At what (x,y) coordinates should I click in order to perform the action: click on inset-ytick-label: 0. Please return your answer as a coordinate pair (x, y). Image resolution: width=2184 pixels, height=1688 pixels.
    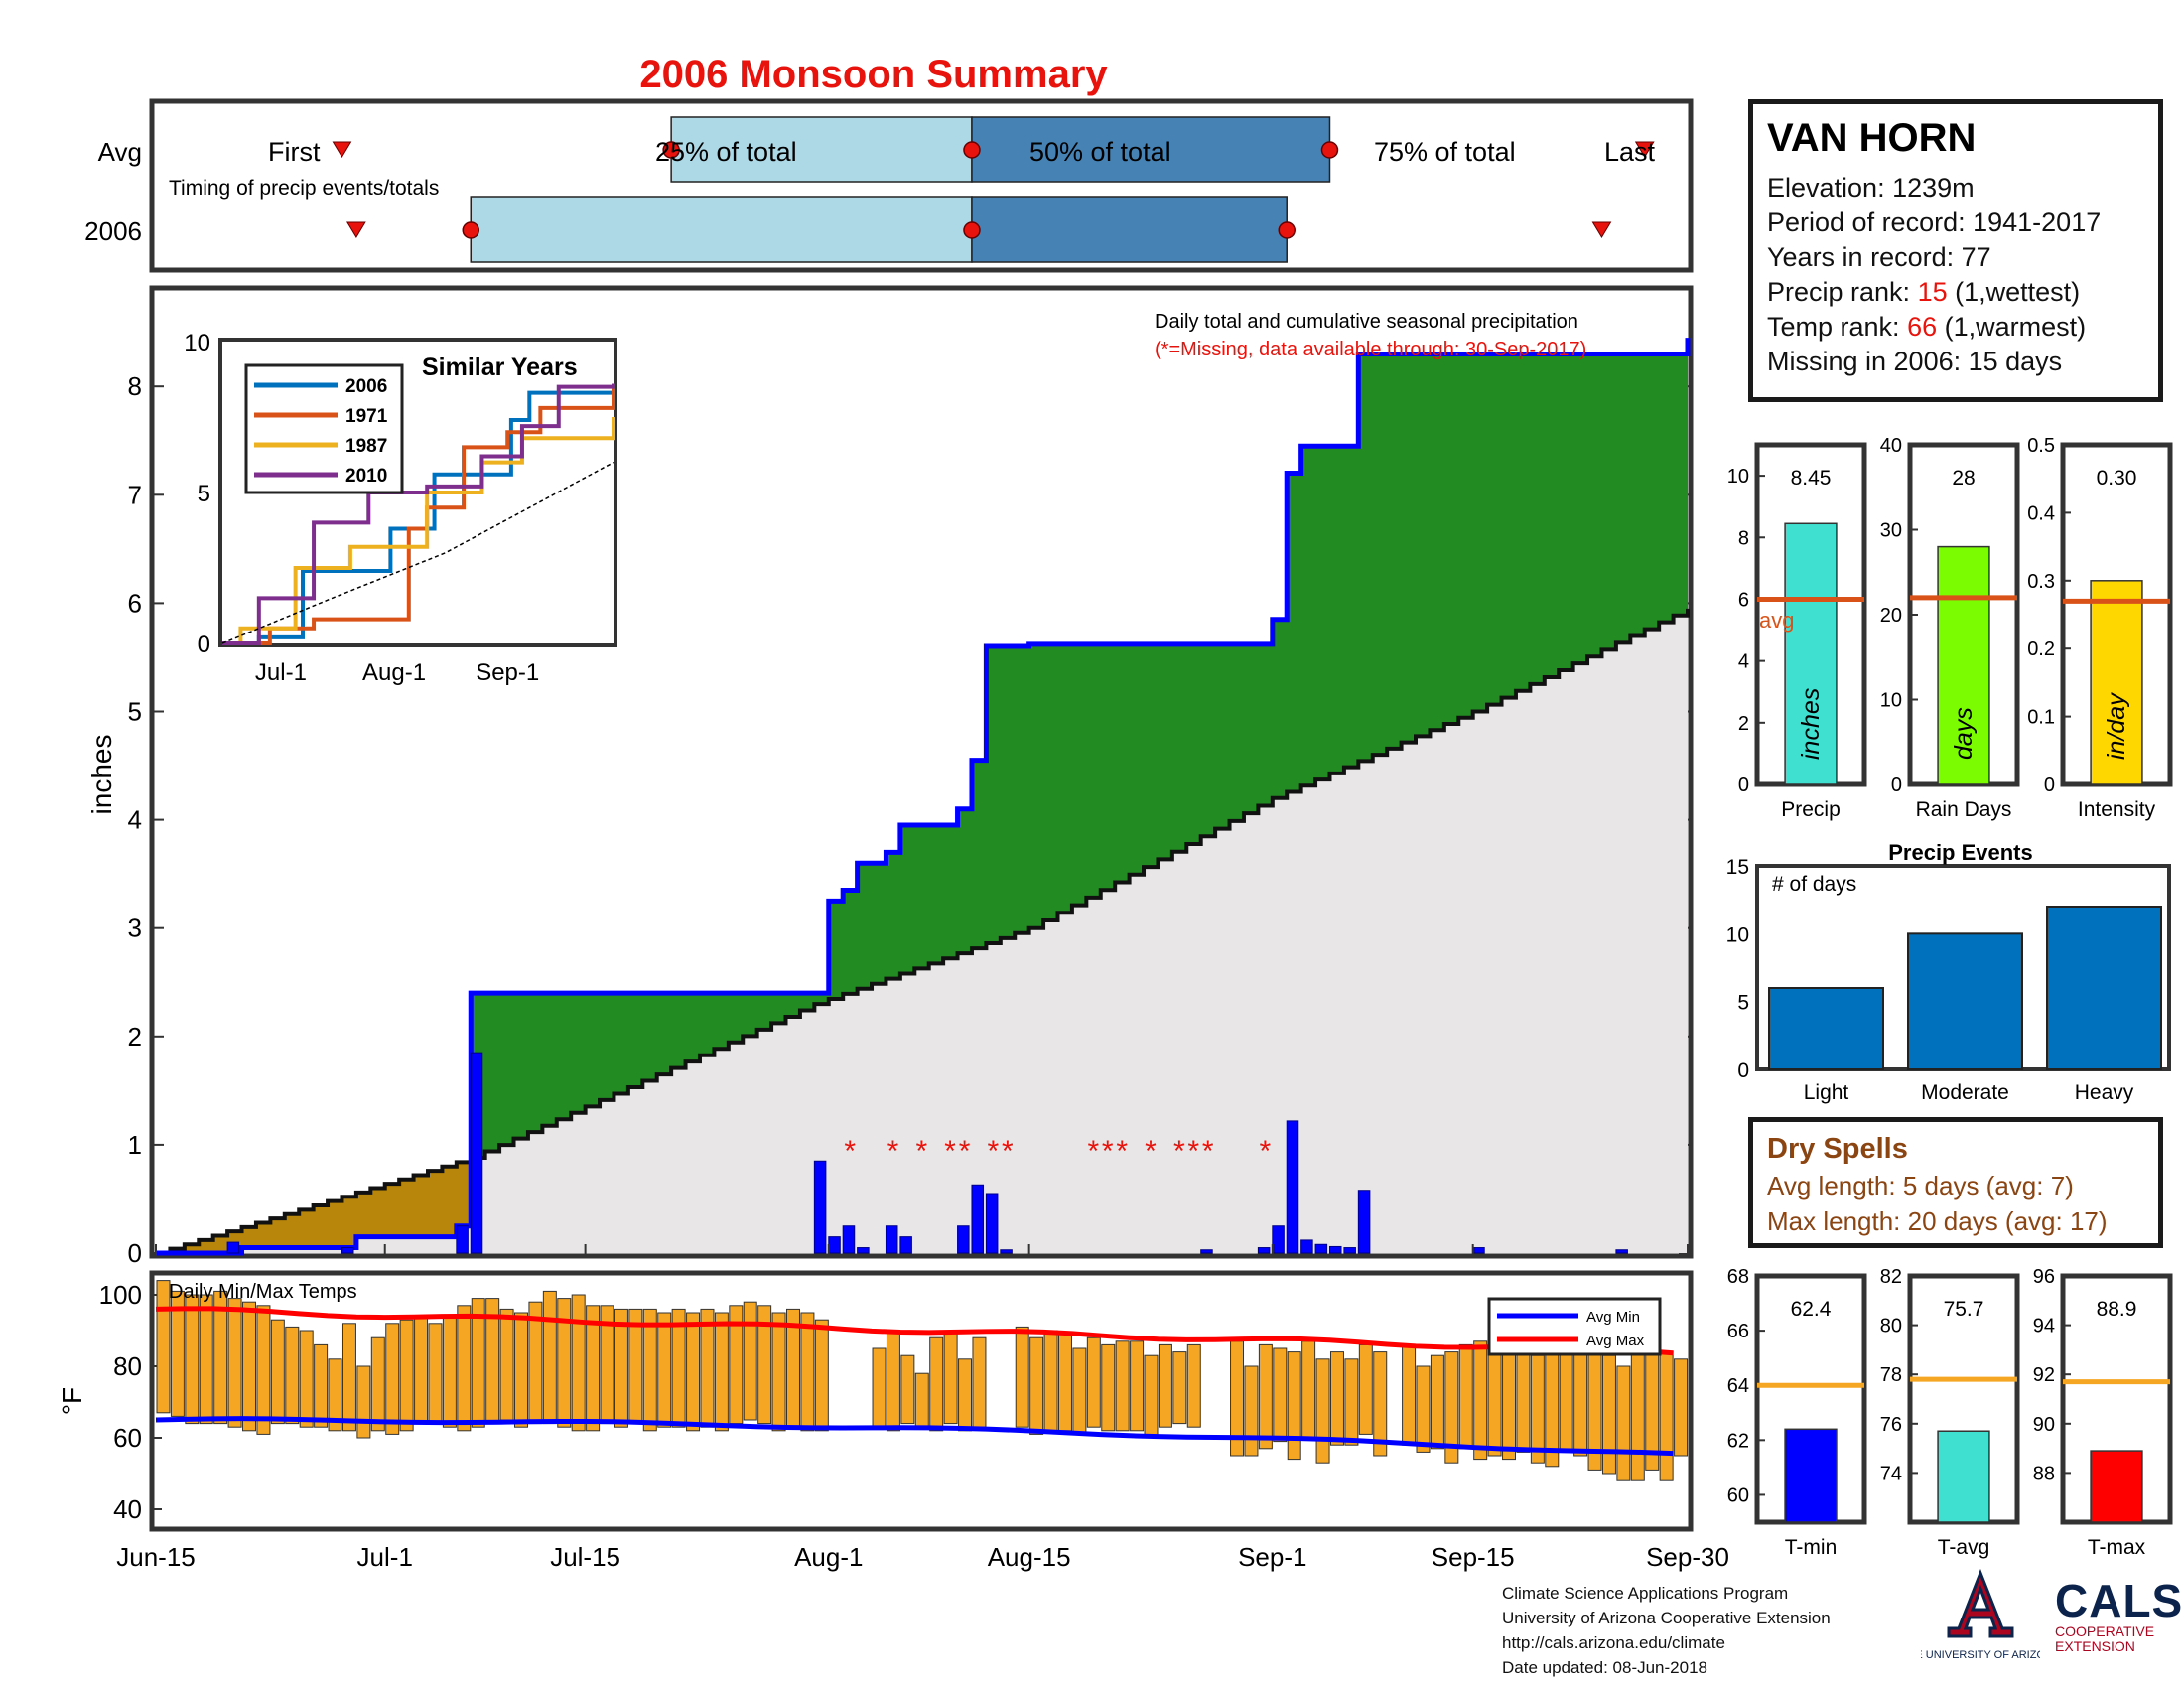
    Looking at the image, I should click on (204, 645).